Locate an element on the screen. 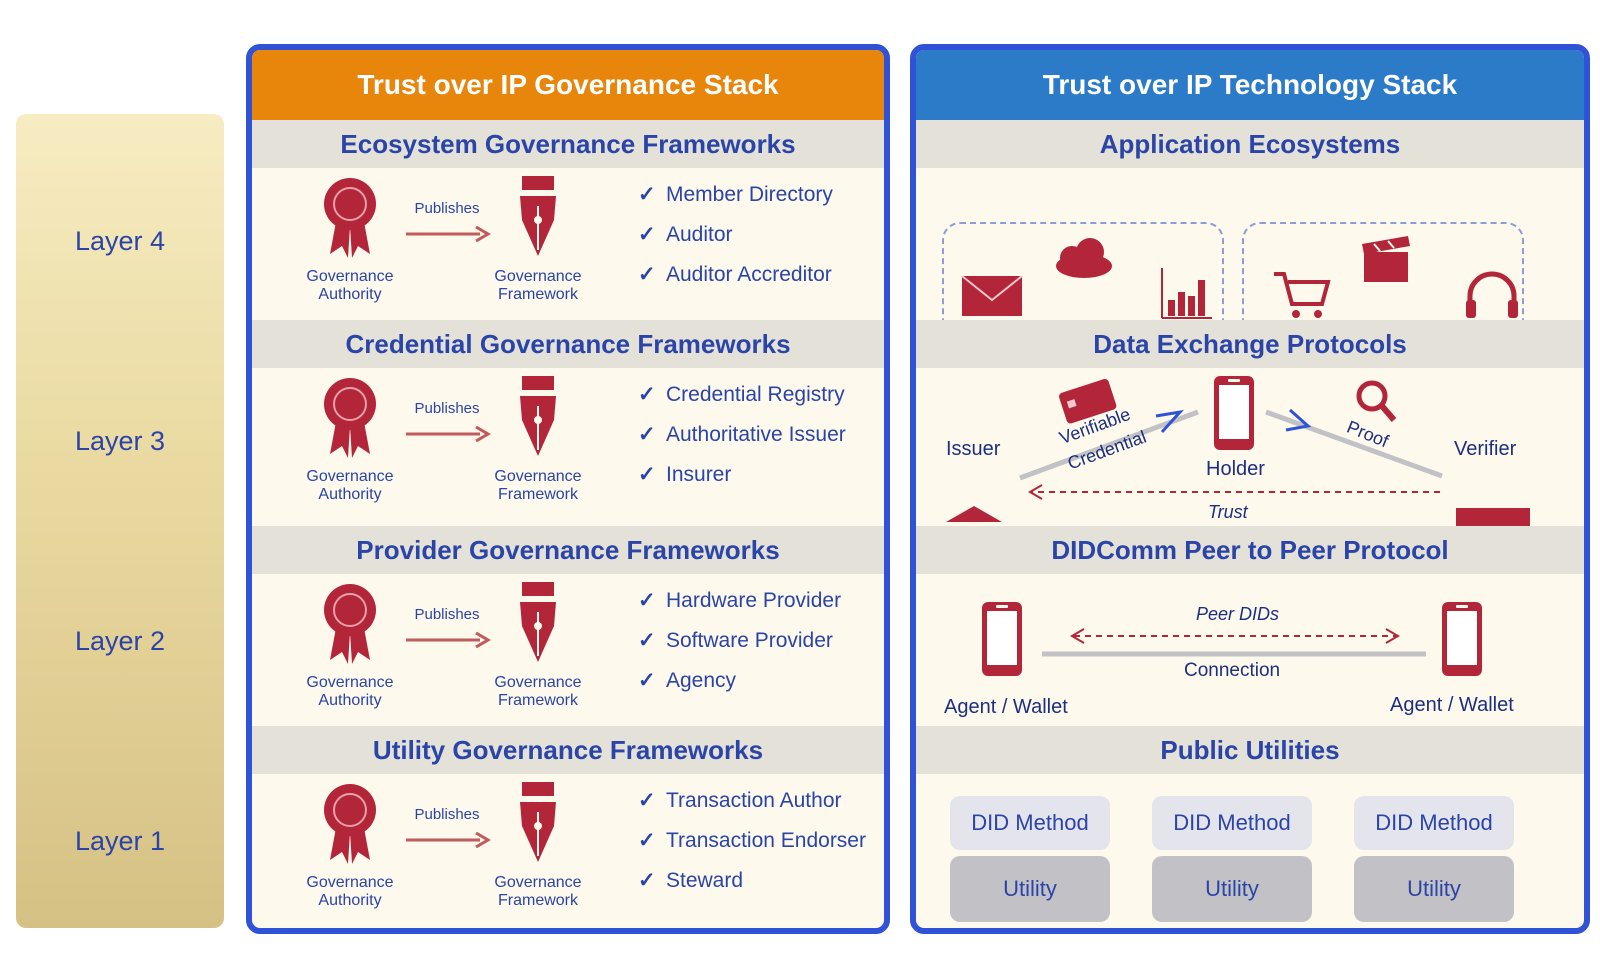 The image size is (1600, 970). didcomm-header: DIDComm Peer to Peer Protocol is located at coordinates (1250, 550).